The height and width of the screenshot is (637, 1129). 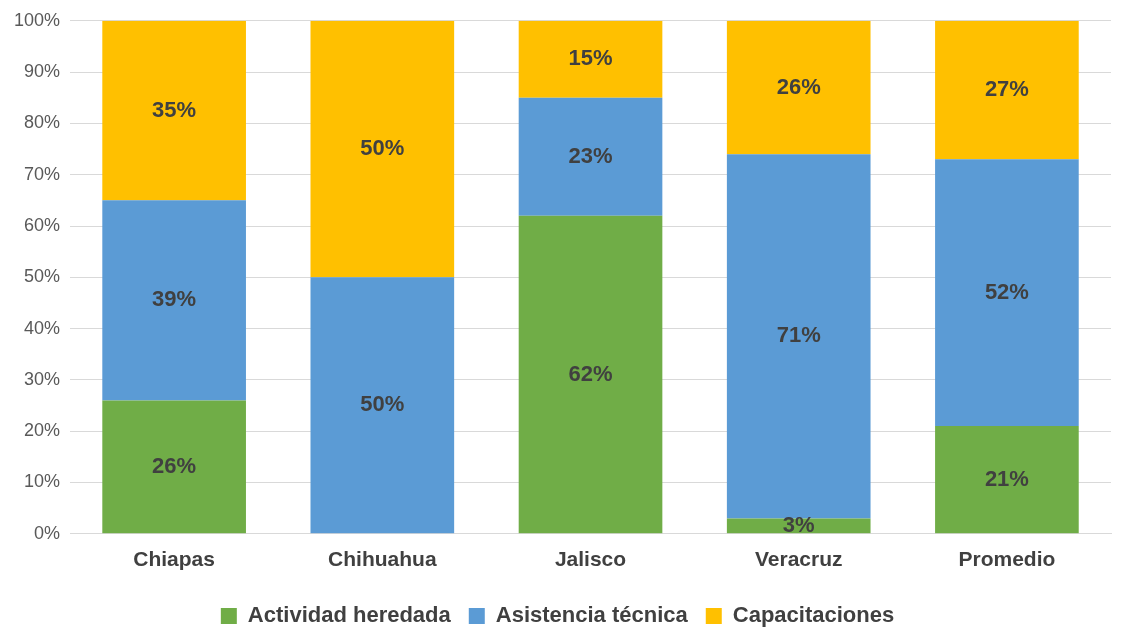 I want to click on x-tick-label: Jalisco, so click(x=590, y=559).